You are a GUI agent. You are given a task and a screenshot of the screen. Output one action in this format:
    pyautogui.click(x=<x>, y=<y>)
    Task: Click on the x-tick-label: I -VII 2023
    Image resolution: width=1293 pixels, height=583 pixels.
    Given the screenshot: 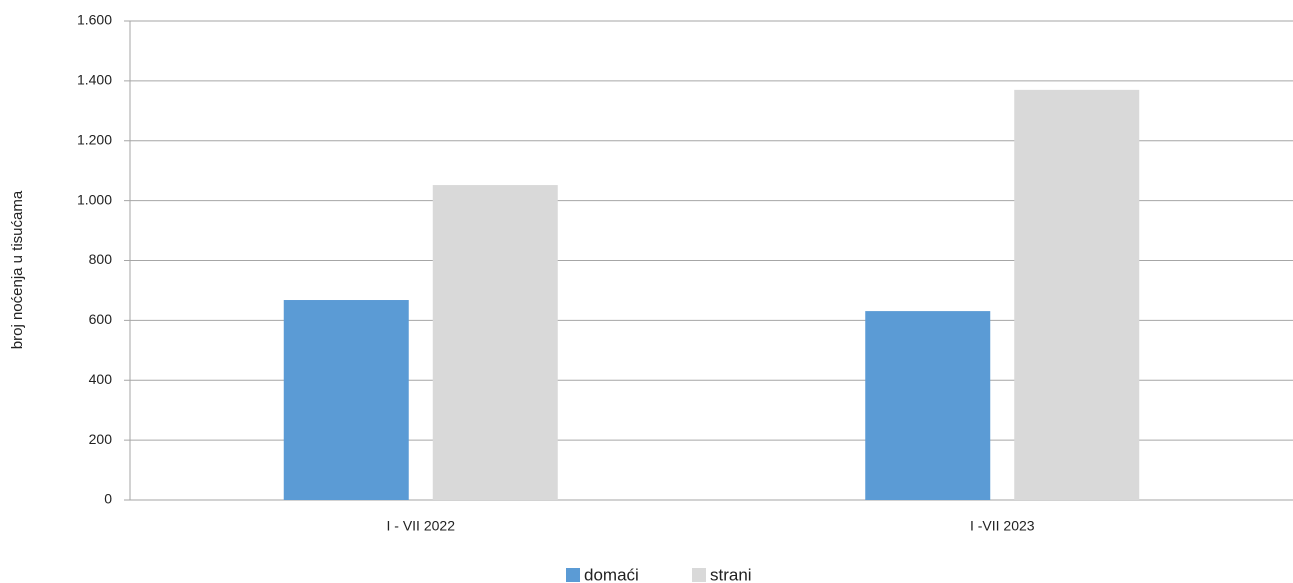 What is the action you would take?
    pyautogui.click(x=1002, y=526)
    